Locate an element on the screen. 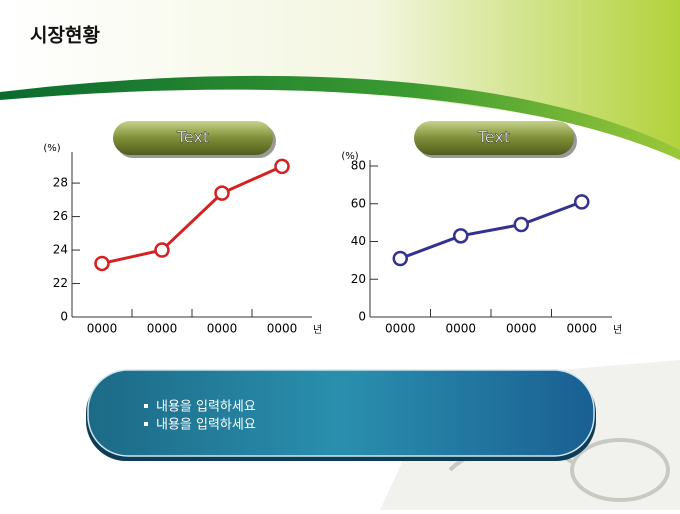 The width and height of the screenshot is (680, 514). y-tick-label: 60 is located at coordinates (358, 203).